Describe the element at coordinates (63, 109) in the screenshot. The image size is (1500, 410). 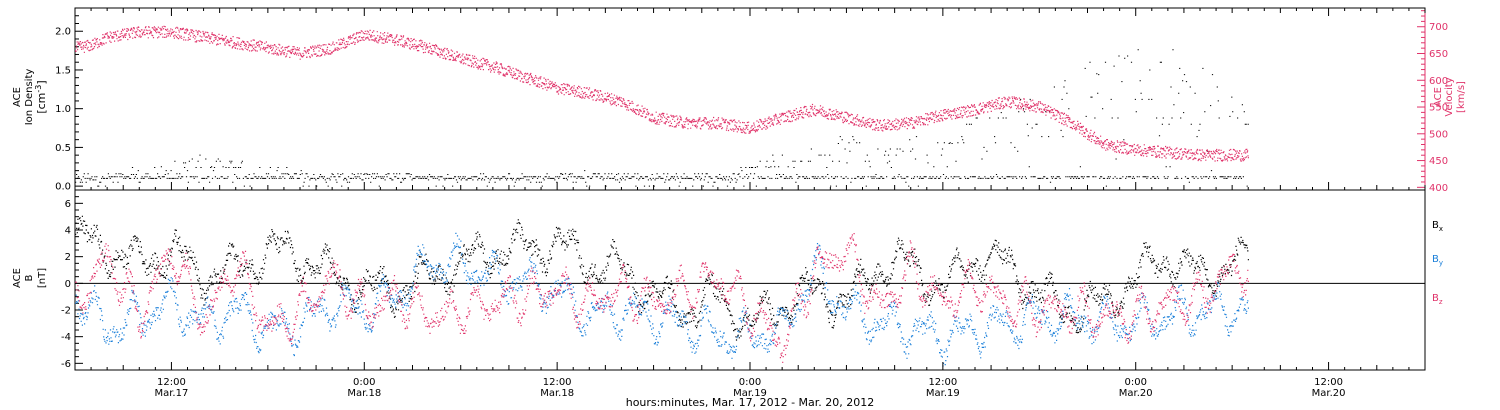
I see `density-tick-label: 1.0` at that location.